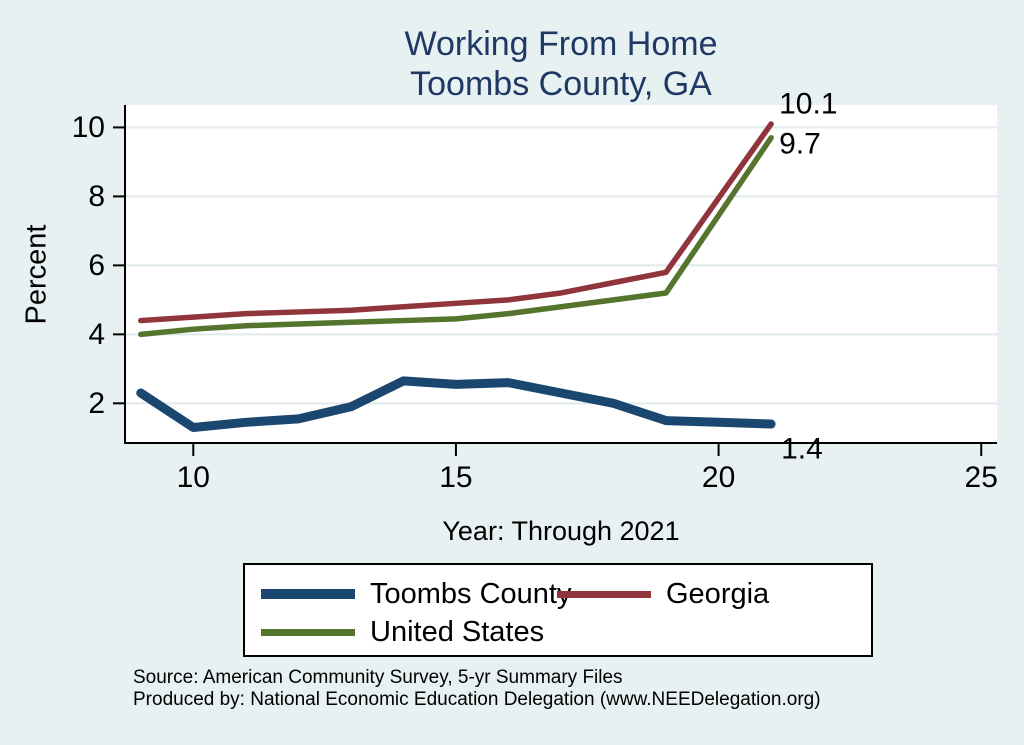  I want to click on x-axis-title: Year: Through 2021, so click(561, 531).